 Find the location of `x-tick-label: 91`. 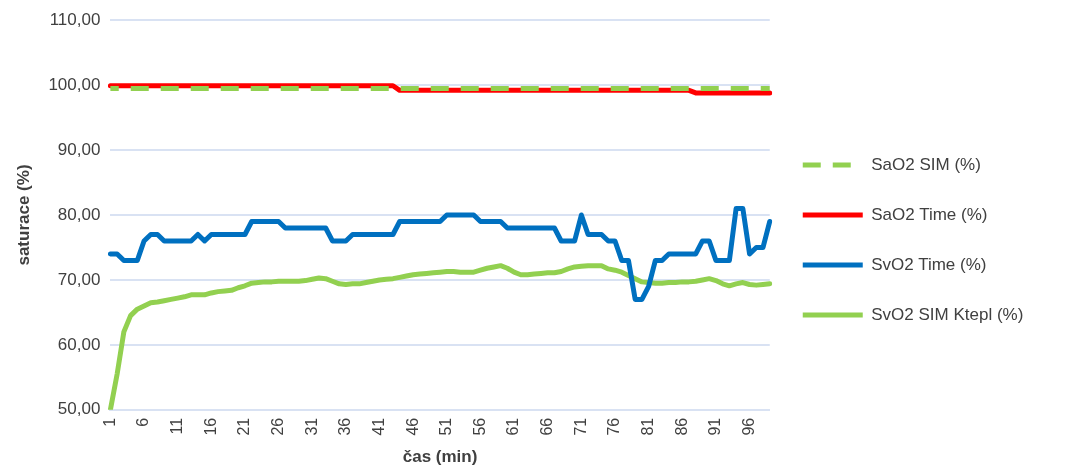

x-tick-label: 91 is located at coordinates (715, 426).